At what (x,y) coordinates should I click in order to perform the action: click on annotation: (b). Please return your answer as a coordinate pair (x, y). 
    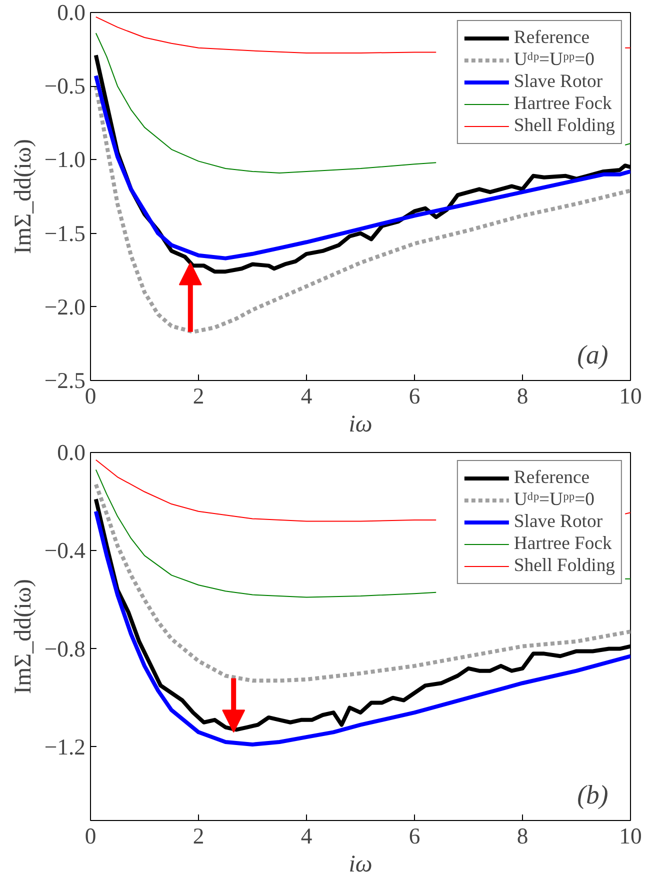
    Looking at the image, I should click on (592, 795).